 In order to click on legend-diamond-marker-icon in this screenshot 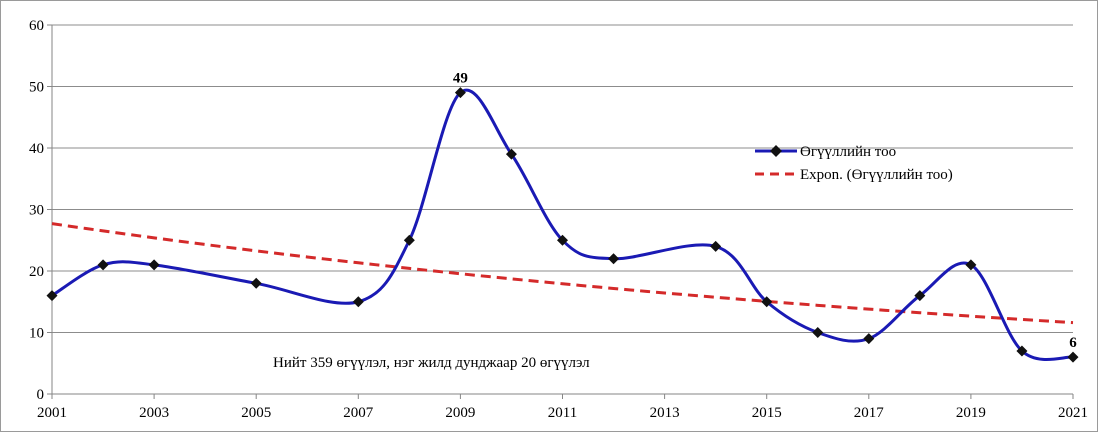, I will do `click(776, 151)`.